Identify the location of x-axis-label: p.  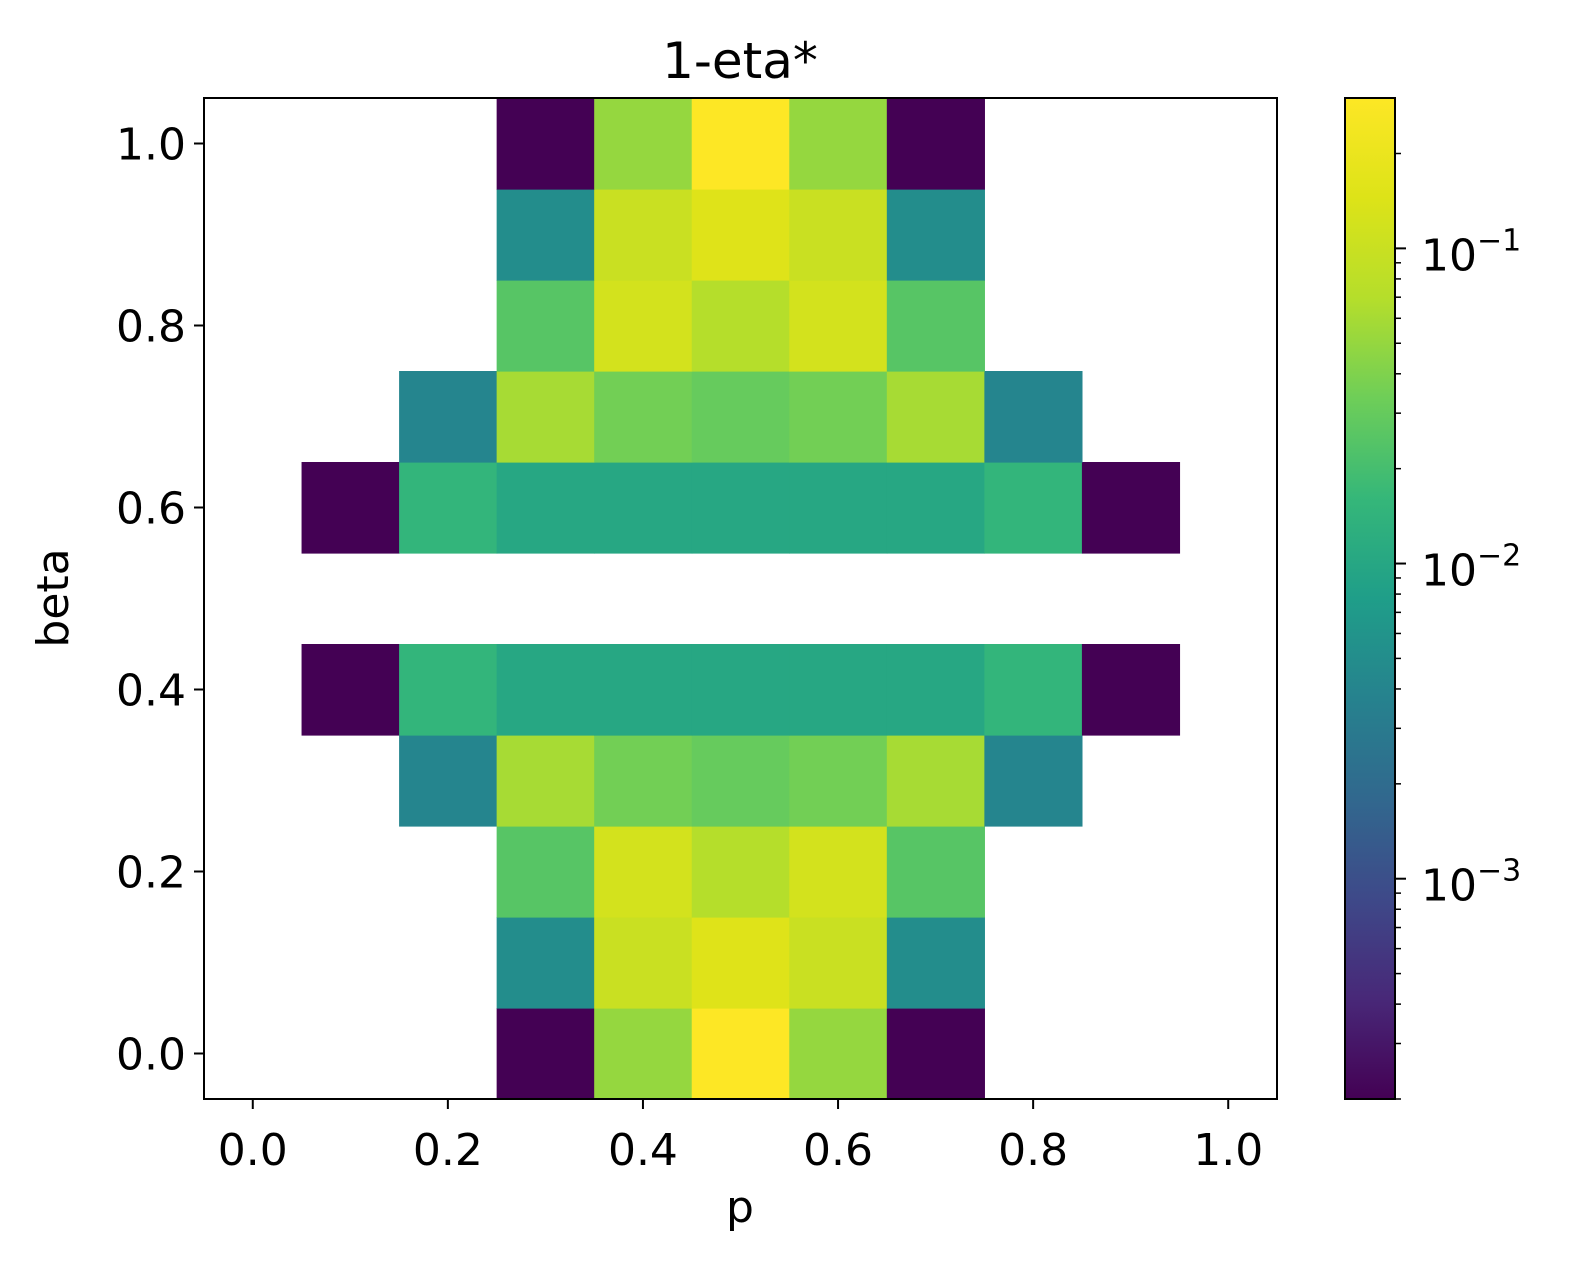
(740, 1207).